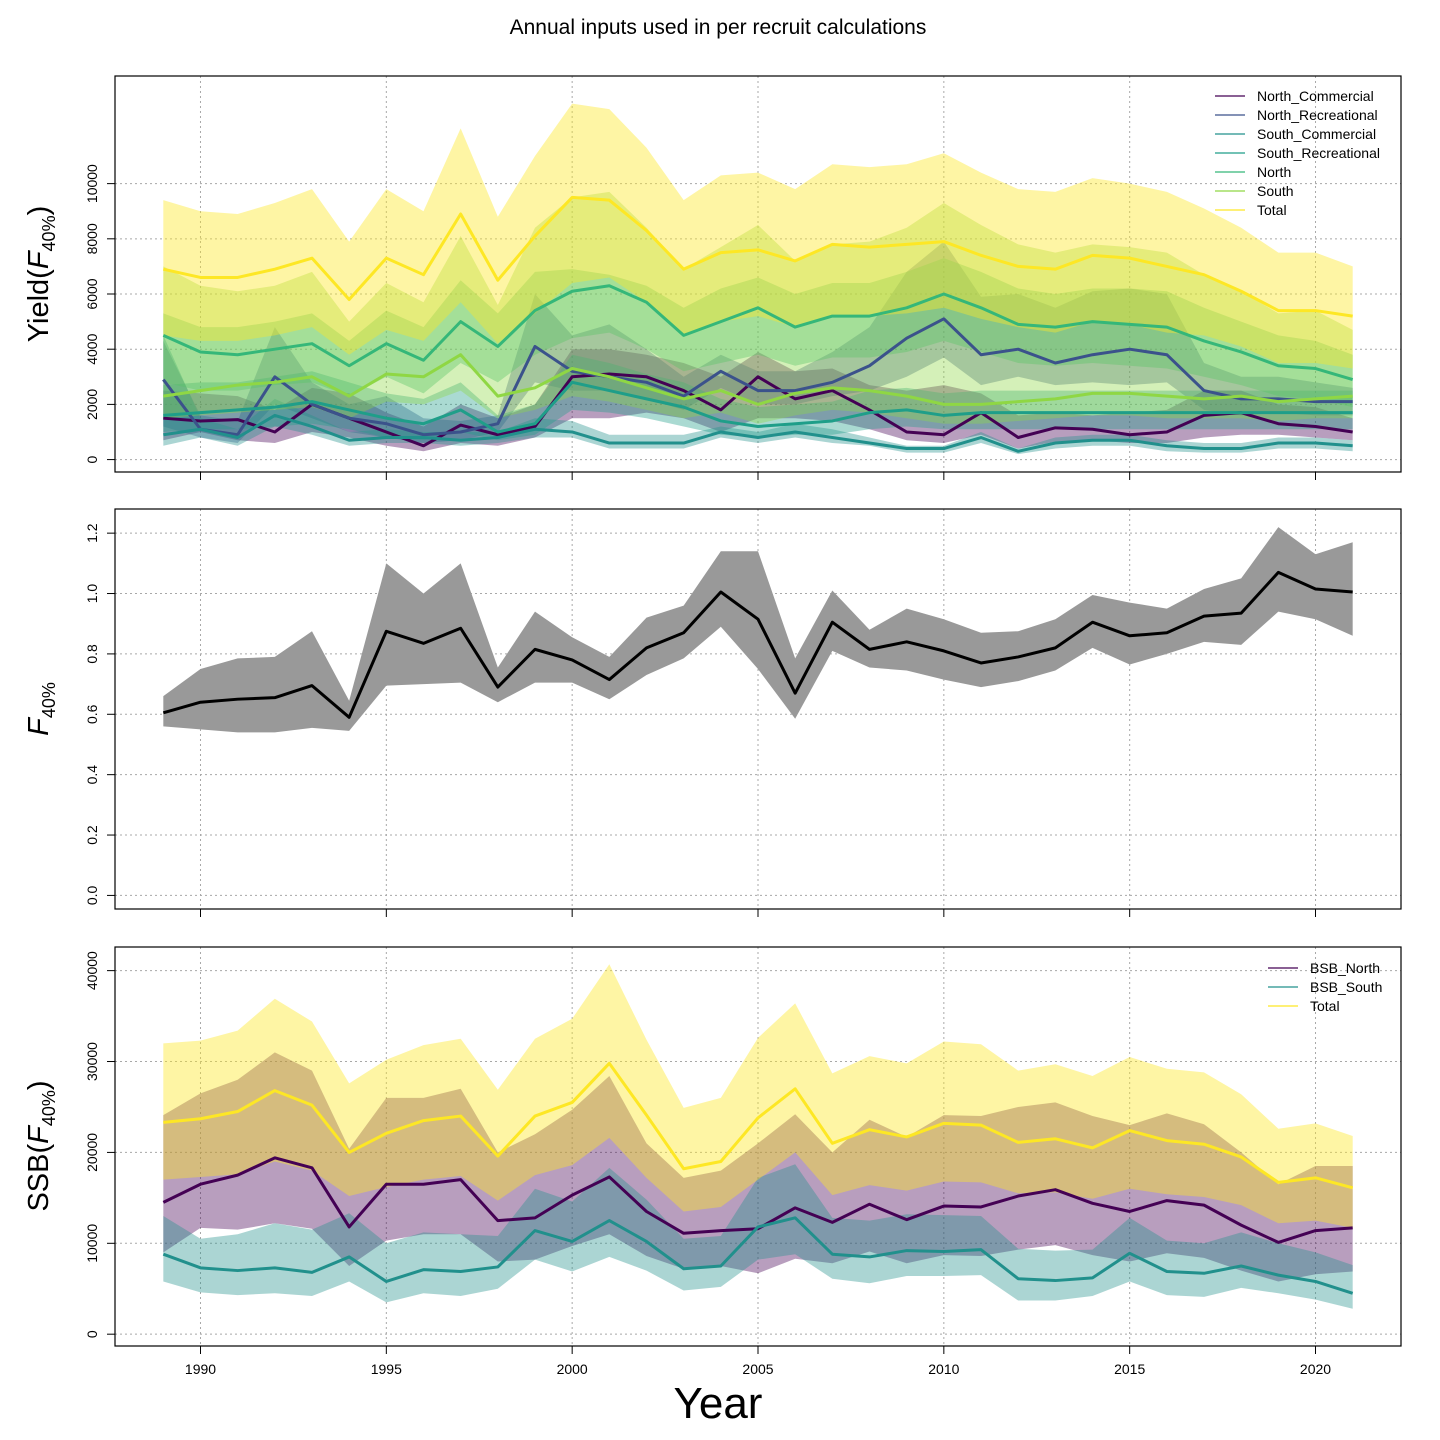 The image size is (1440, 1440). Describe the element at coordinates (718, 1403) in the screenshot. I see `x-axis-label: Year` at that location.